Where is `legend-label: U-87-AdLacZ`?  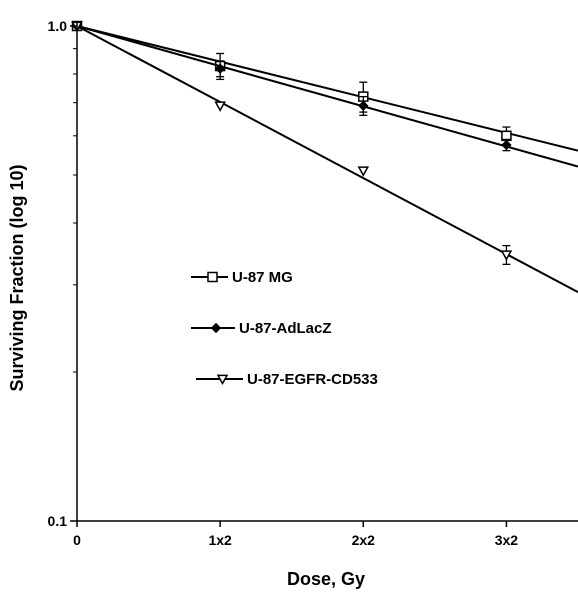
legend-label: U-87-AdLacZ is located at coordinates (285, 328).